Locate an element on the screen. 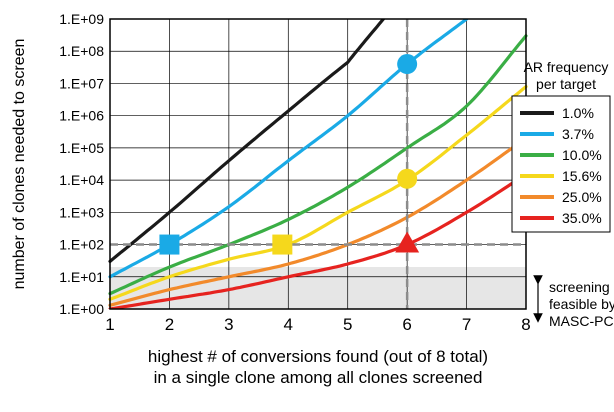 The image size is (614, 412). x-tick-label: 6 is located at coordinates (406, 324).